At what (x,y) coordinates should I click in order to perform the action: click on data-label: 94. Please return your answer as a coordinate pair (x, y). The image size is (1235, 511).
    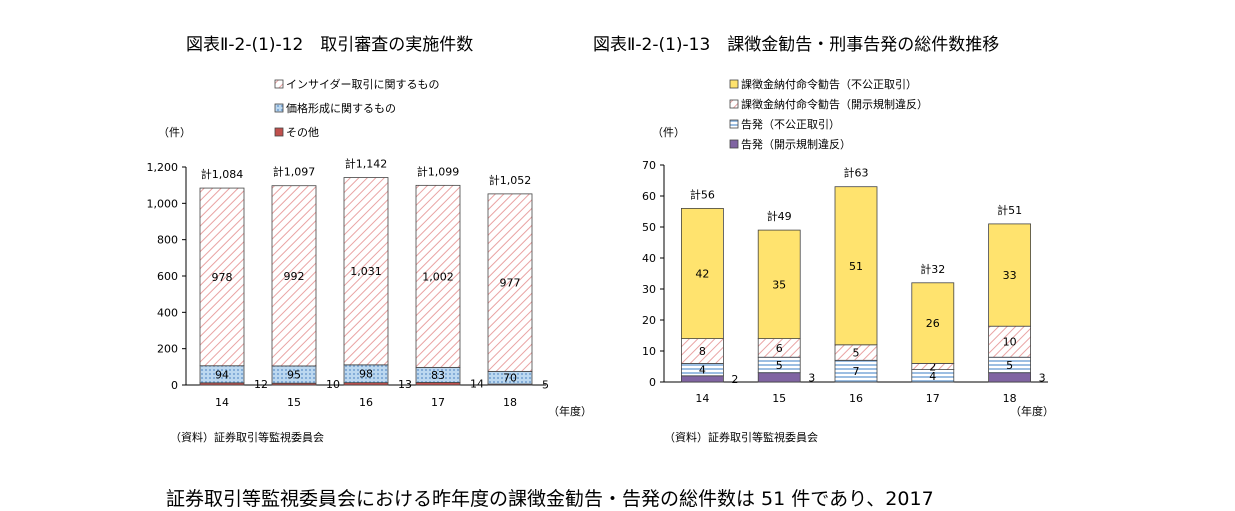
    Looking at the image, I should click on (222, 374).